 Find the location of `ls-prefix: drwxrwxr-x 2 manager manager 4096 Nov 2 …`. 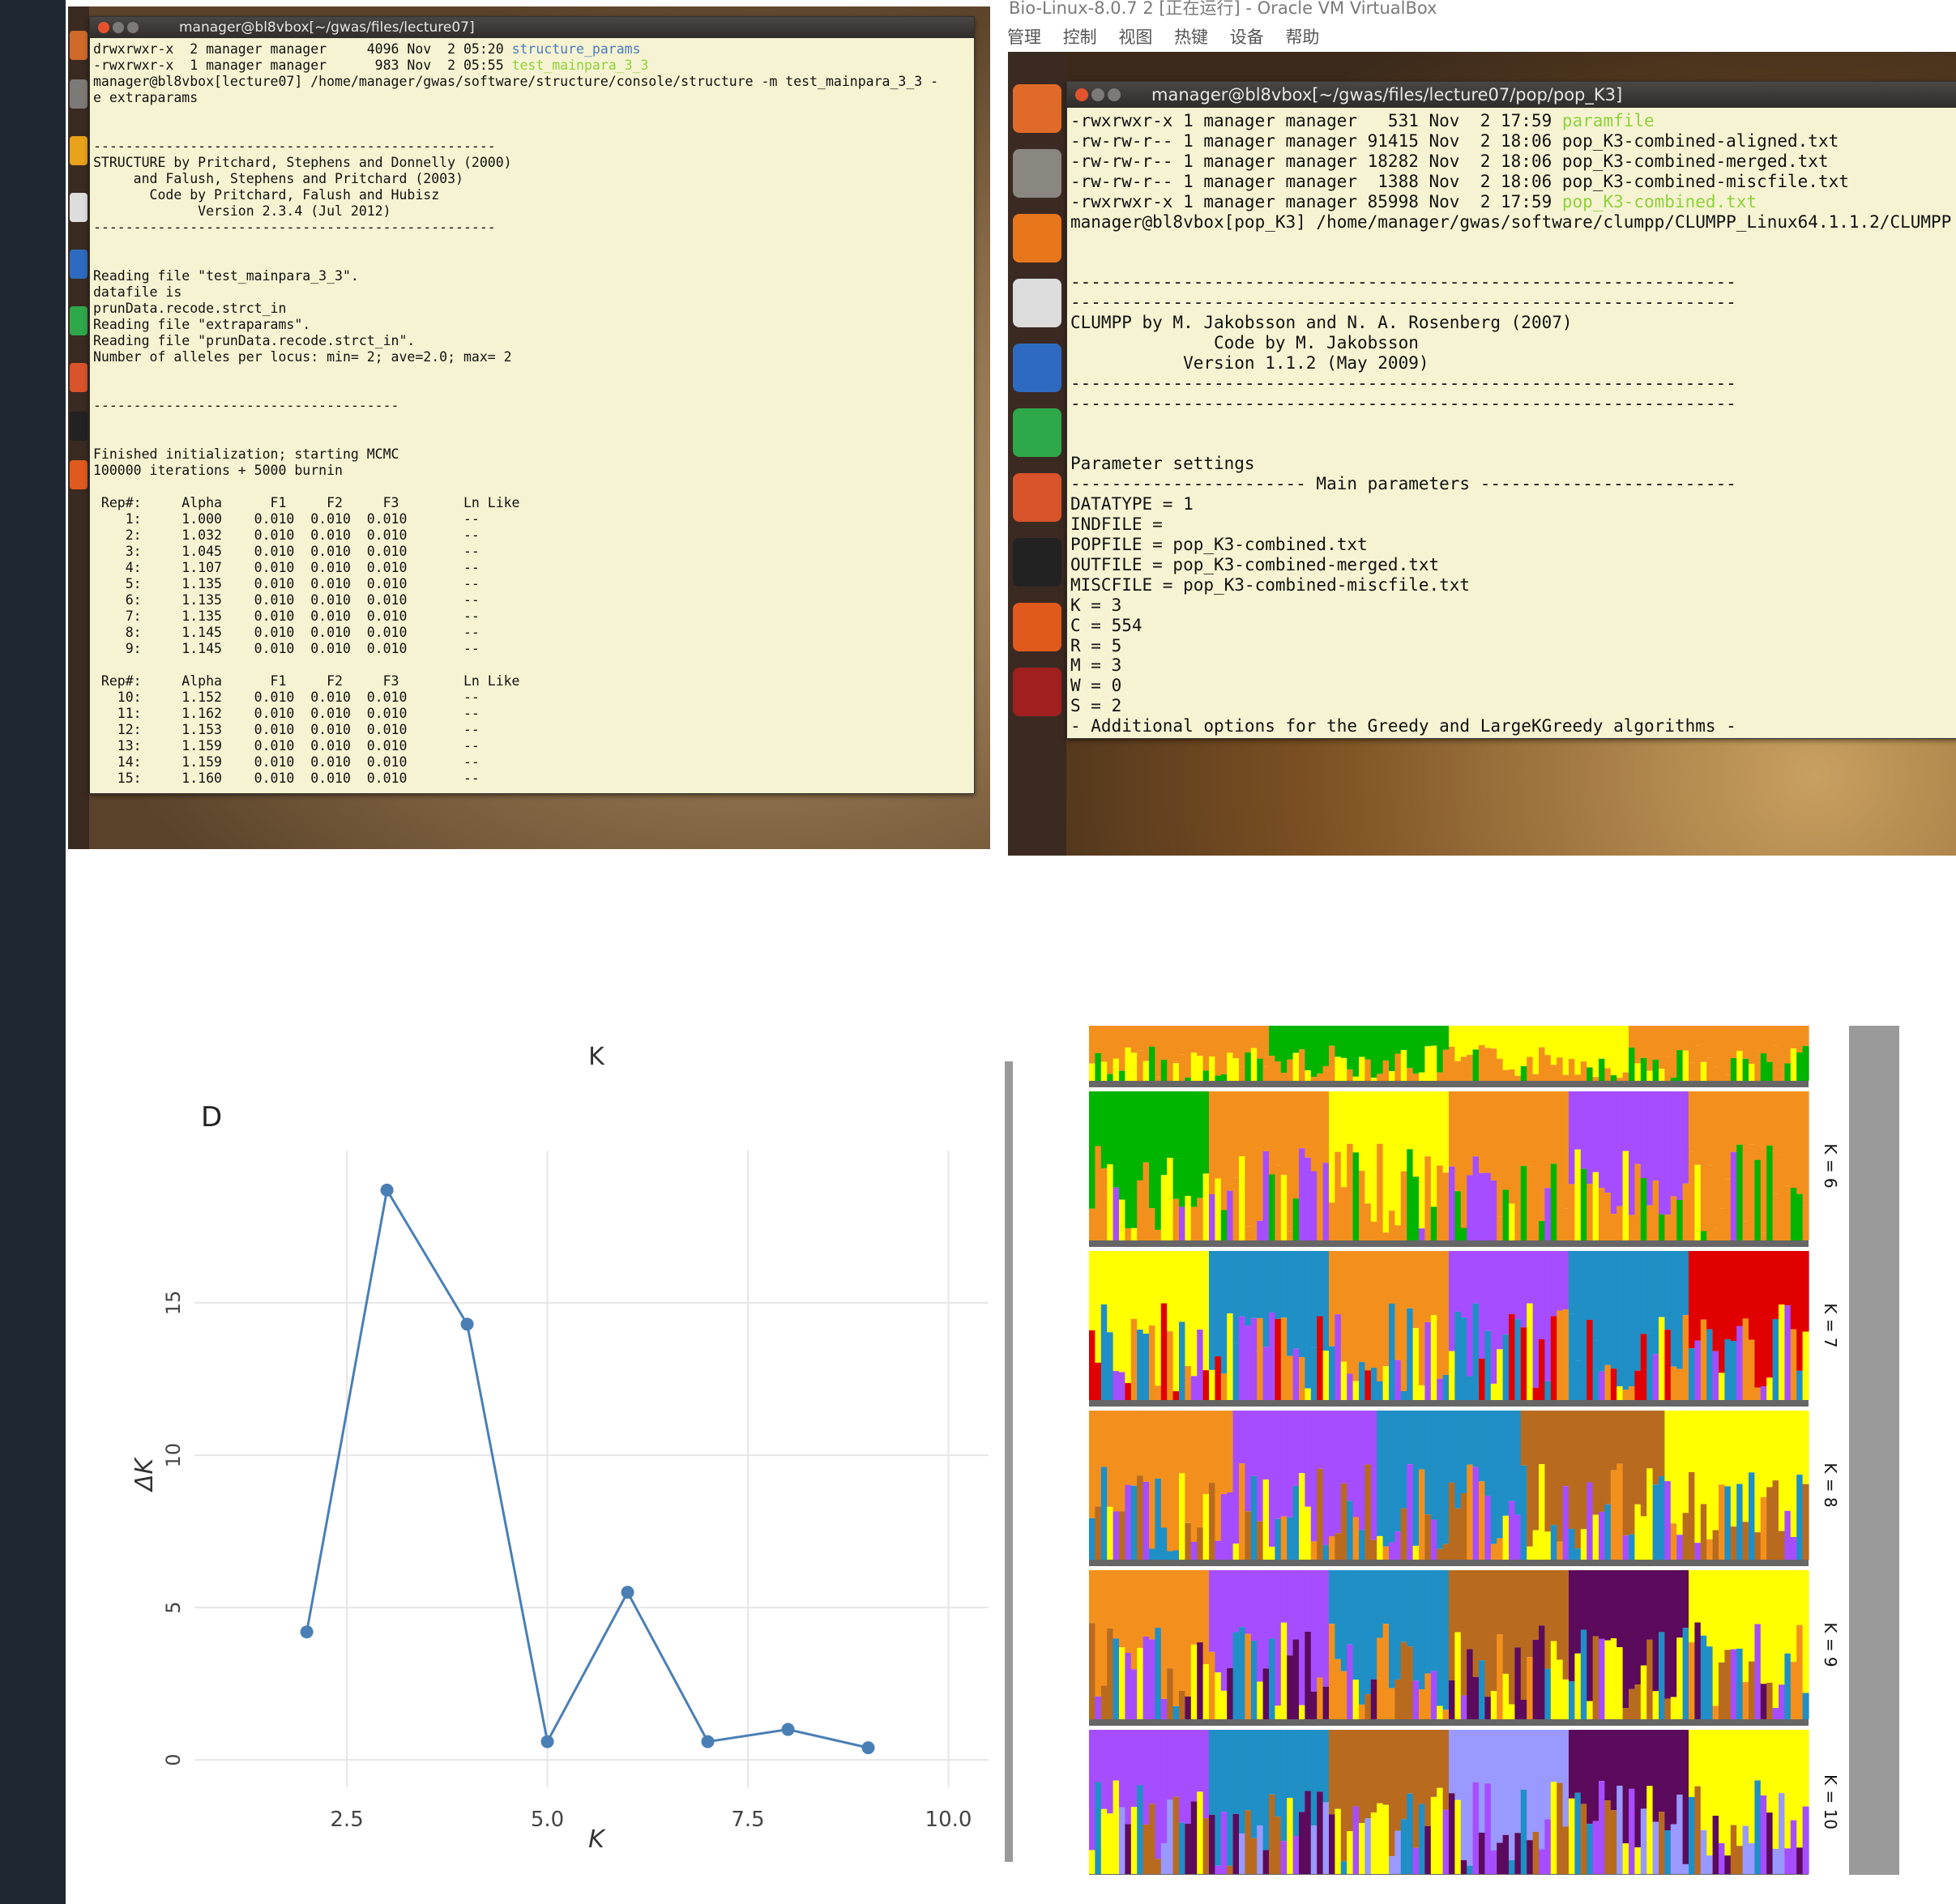

ls-prefix: drwxrwxr-x 2 manager manager 4096 Nov 2 … is located at coordinates (302, 49).